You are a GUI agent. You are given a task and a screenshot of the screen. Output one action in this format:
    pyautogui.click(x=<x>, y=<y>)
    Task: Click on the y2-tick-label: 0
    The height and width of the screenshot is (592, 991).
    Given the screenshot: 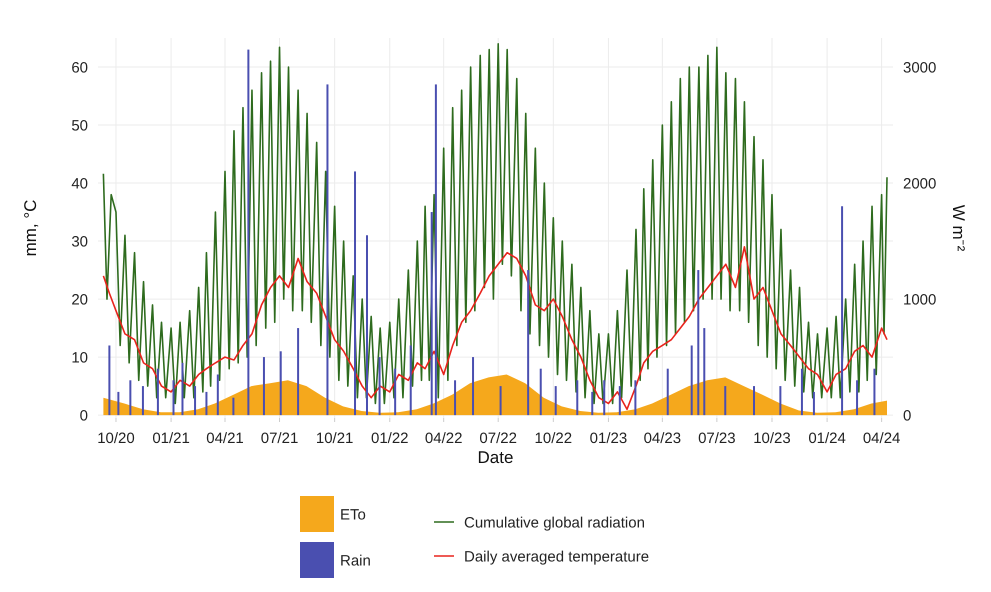 What is the action you would take?
    pyautogui.click(x=907, y=415)
    